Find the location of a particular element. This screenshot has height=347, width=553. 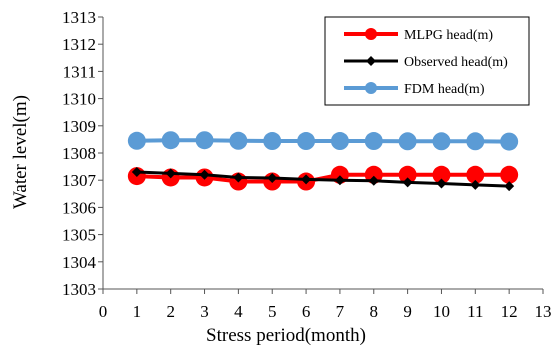

x-tick-label: 7 is located at coordinates (340, 311).